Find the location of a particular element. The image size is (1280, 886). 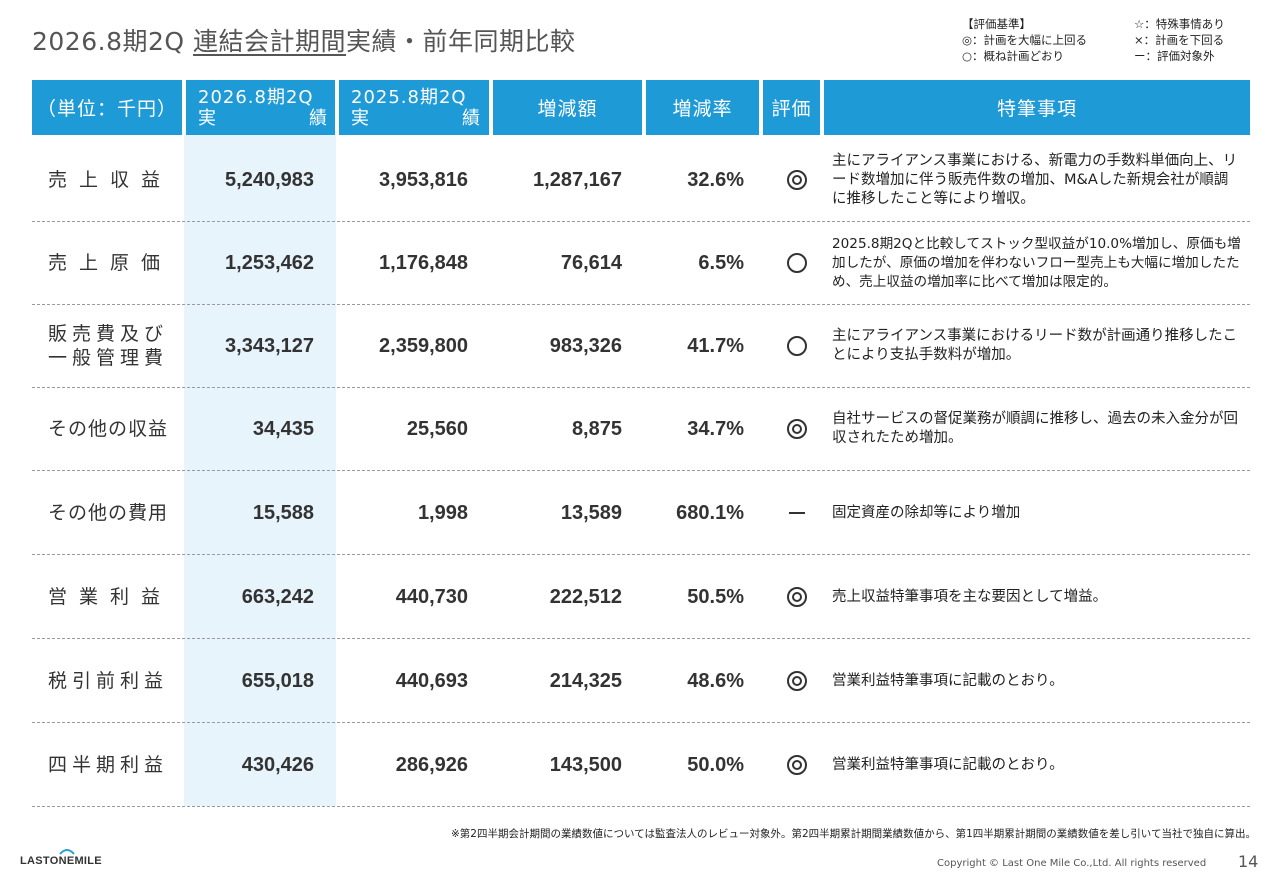

current-value: 663,242 is located at coordinates (277, 596).